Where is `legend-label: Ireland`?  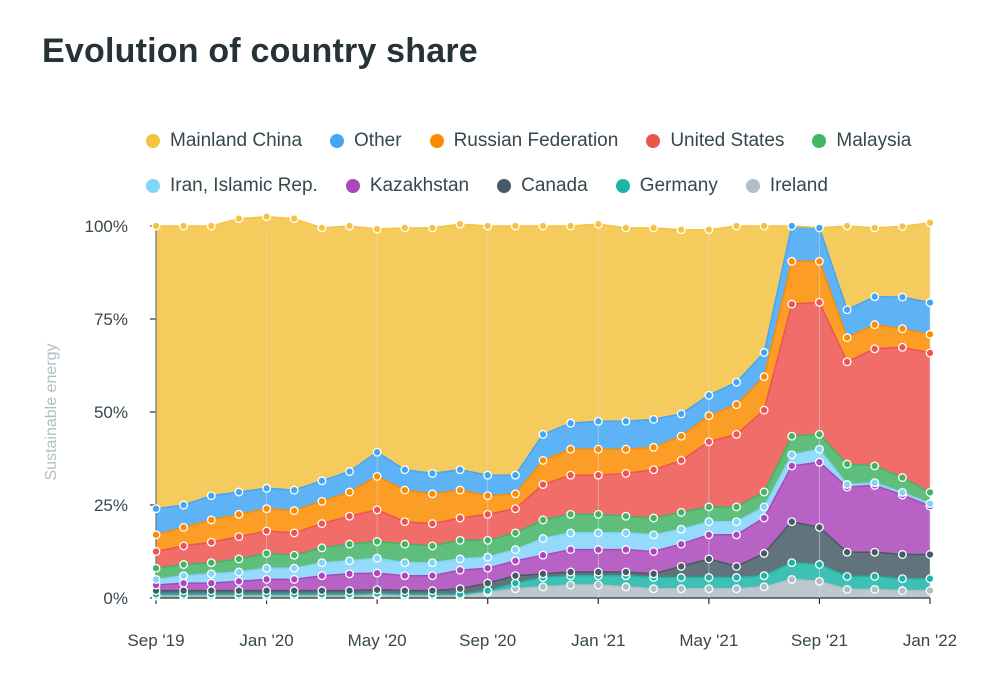 legend-label: Ireland is located at coordinates (798, 185).